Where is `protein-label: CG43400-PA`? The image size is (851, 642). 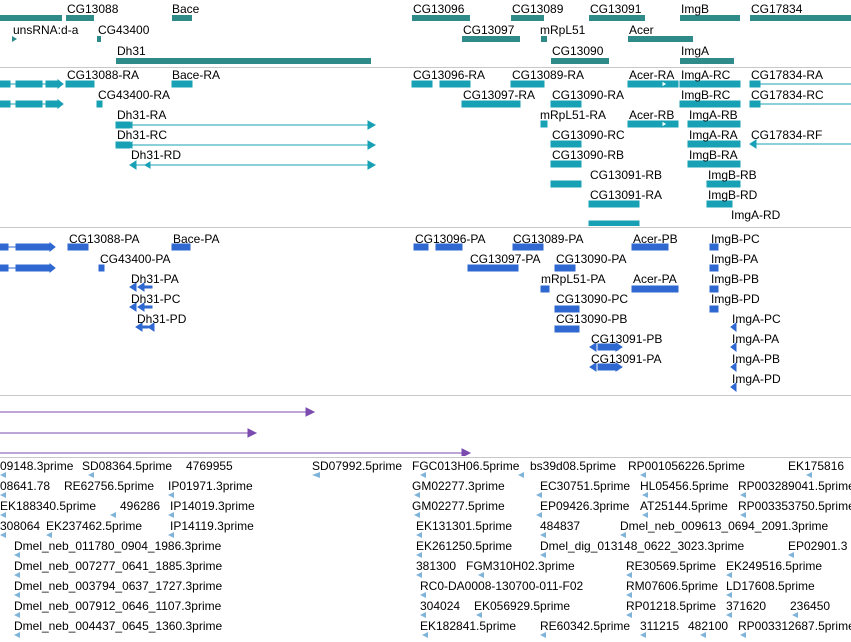 protein-label: CG43400-PA is located at coordinates (135, 259).